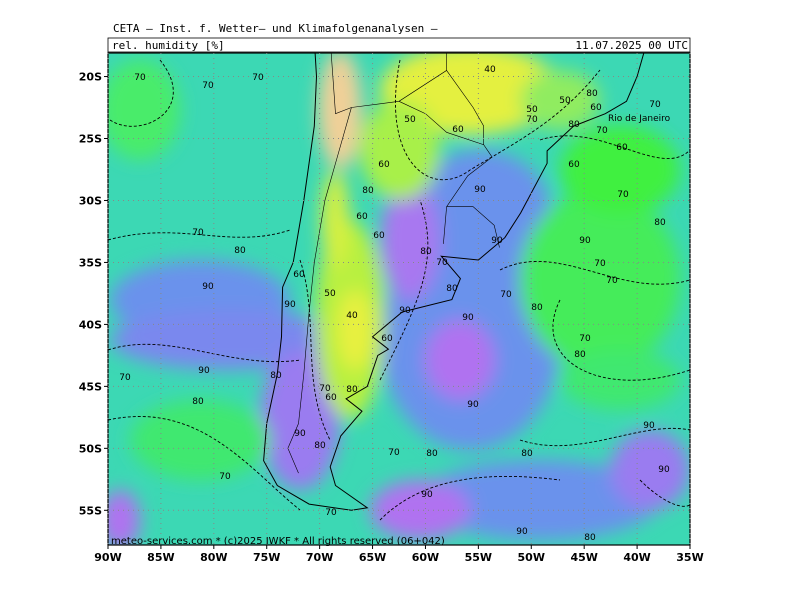  Describe the element at coordinates (372, 557) in the screenshot. I see `x-tick-label: 65W` at that location.